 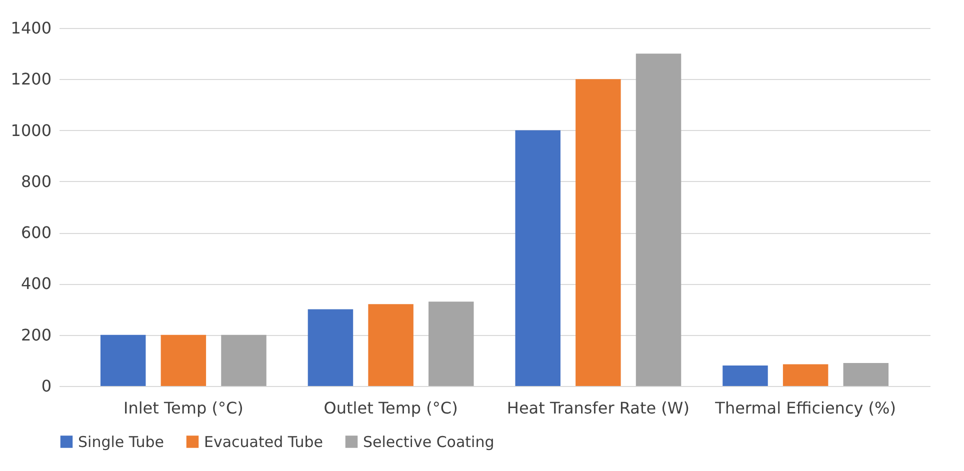 I want to click on x-tick-label: Thermal Efficiency (%), so click(x=805, y=408).